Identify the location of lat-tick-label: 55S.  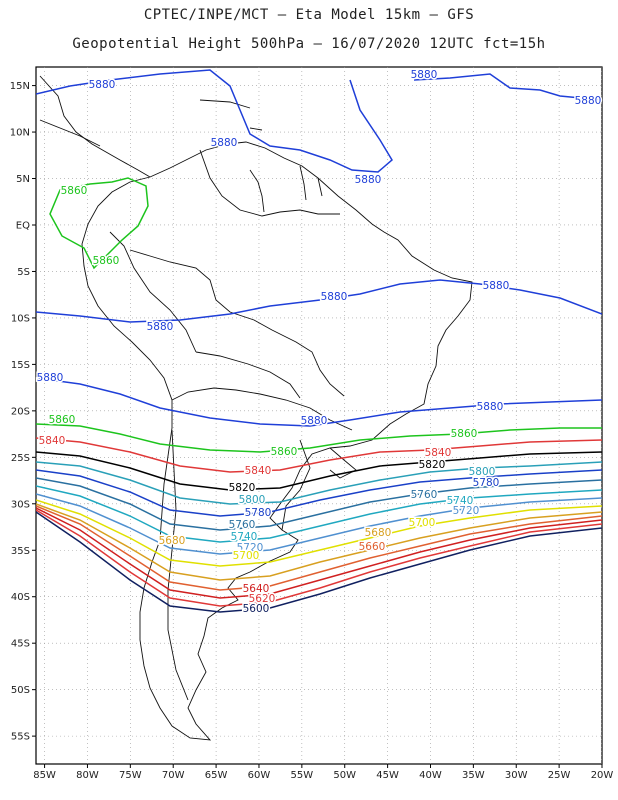
(20, 737).